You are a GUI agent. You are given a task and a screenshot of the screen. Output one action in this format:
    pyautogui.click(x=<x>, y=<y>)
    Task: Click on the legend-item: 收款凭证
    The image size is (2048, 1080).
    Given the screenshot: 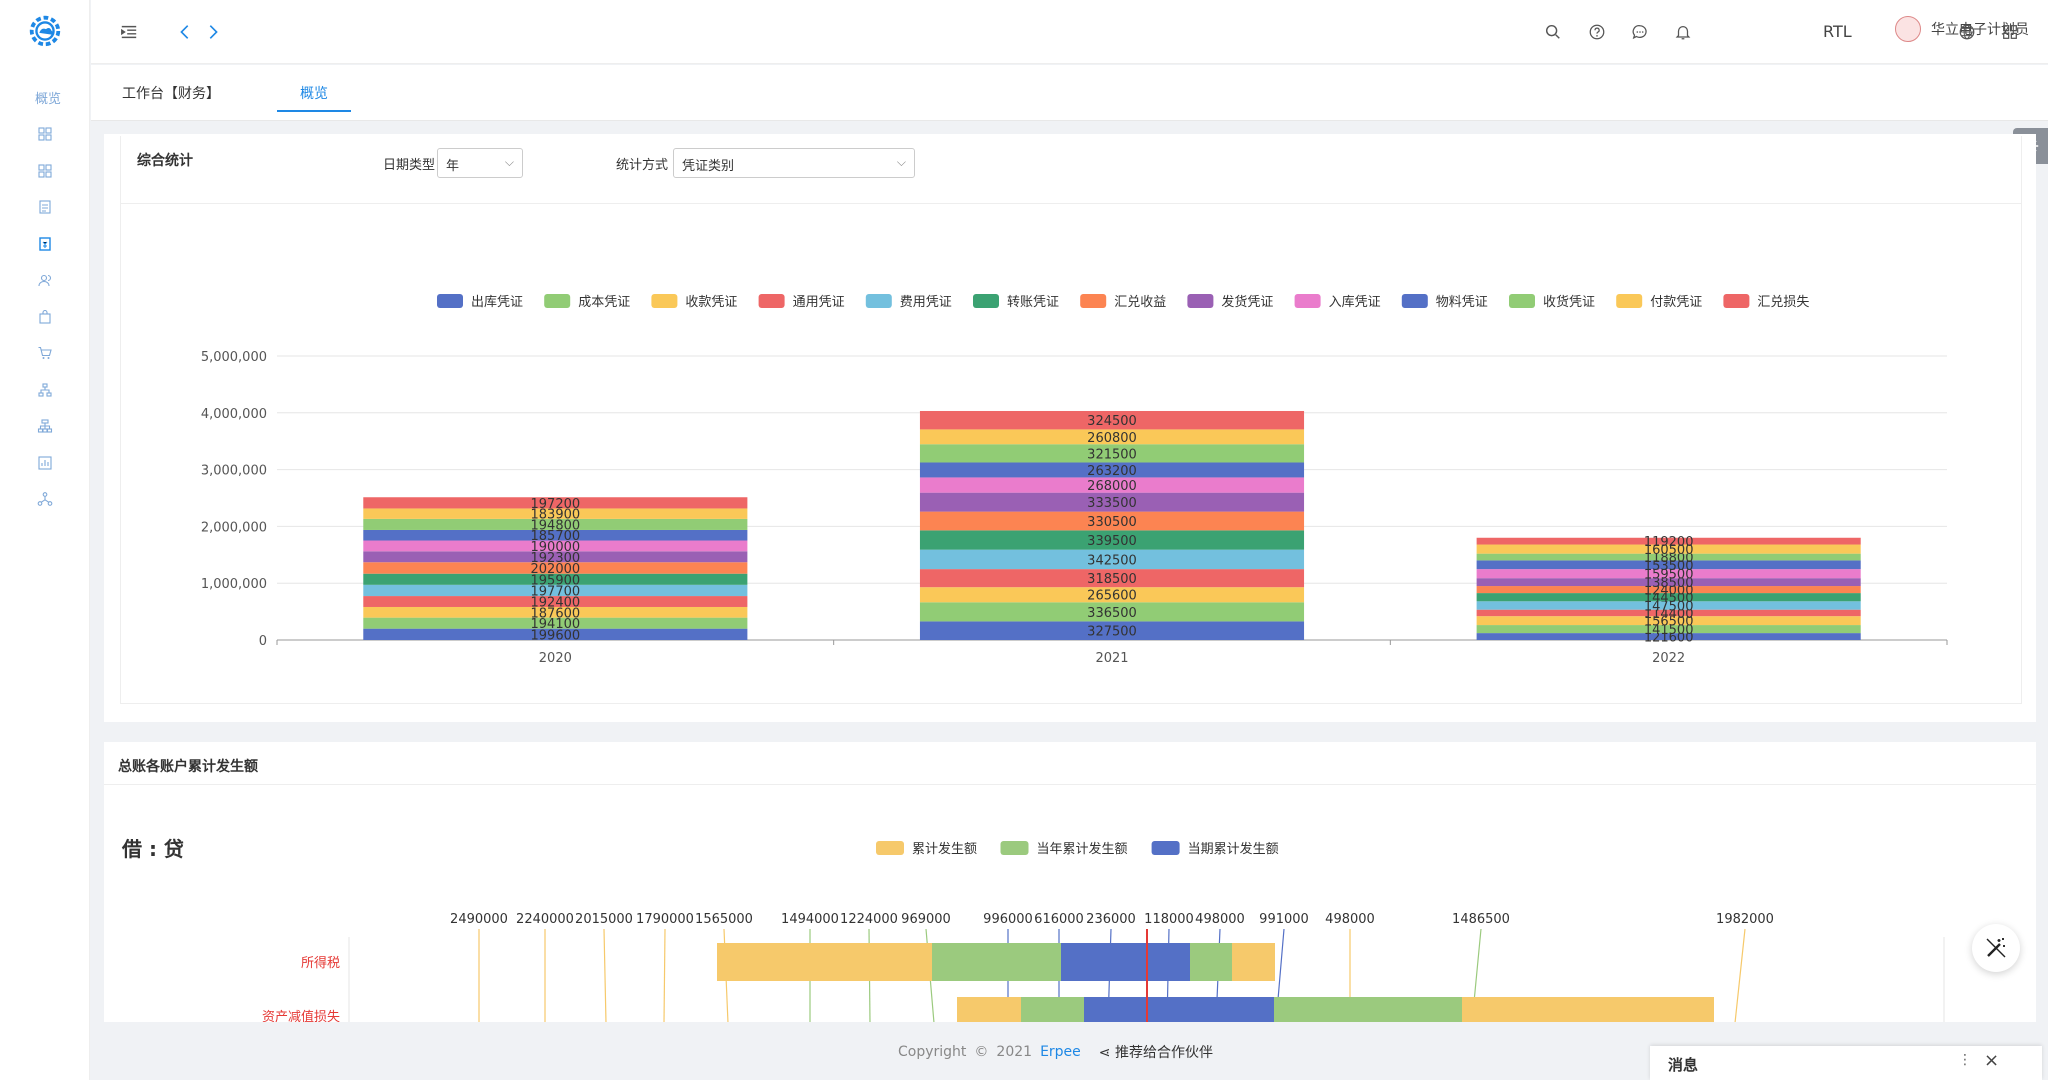 What is the action you would take?
    pyautogui.click(x=694, y=302)
    